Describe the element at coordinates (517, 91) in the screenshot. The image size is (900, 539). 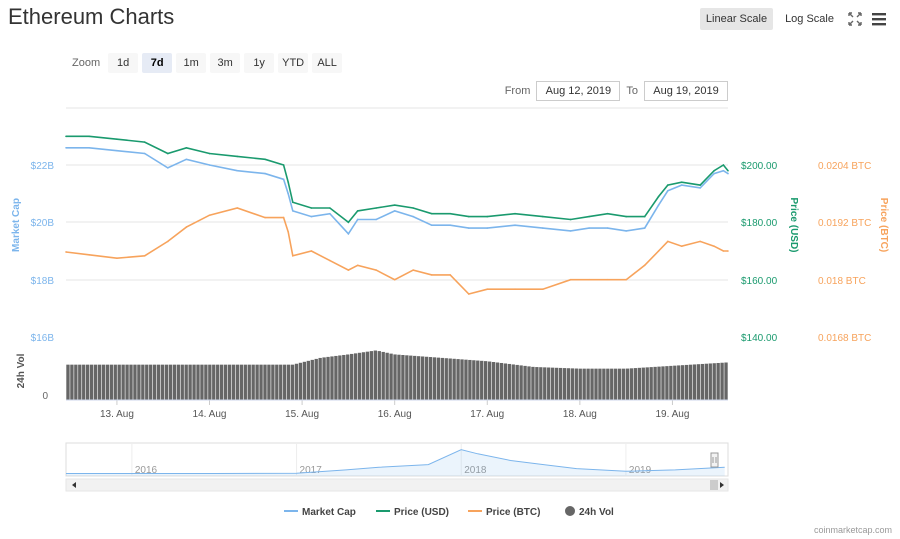
I see `from-label: From` at that location.